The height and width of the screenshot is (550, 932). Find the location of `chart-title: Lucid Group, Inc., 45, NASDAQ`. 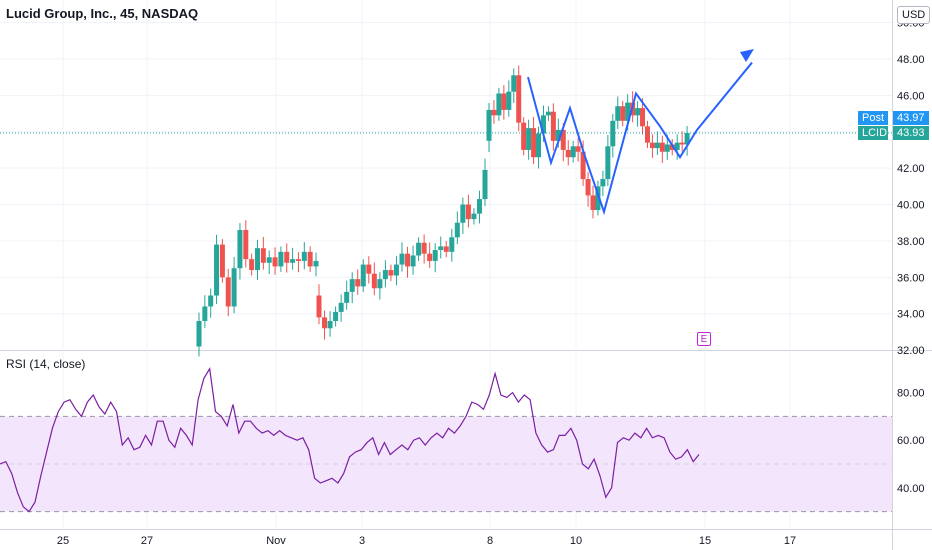

chart-title: Lucid Group, Inc., 45, NASDAQ is located at coordinates (102, 13).